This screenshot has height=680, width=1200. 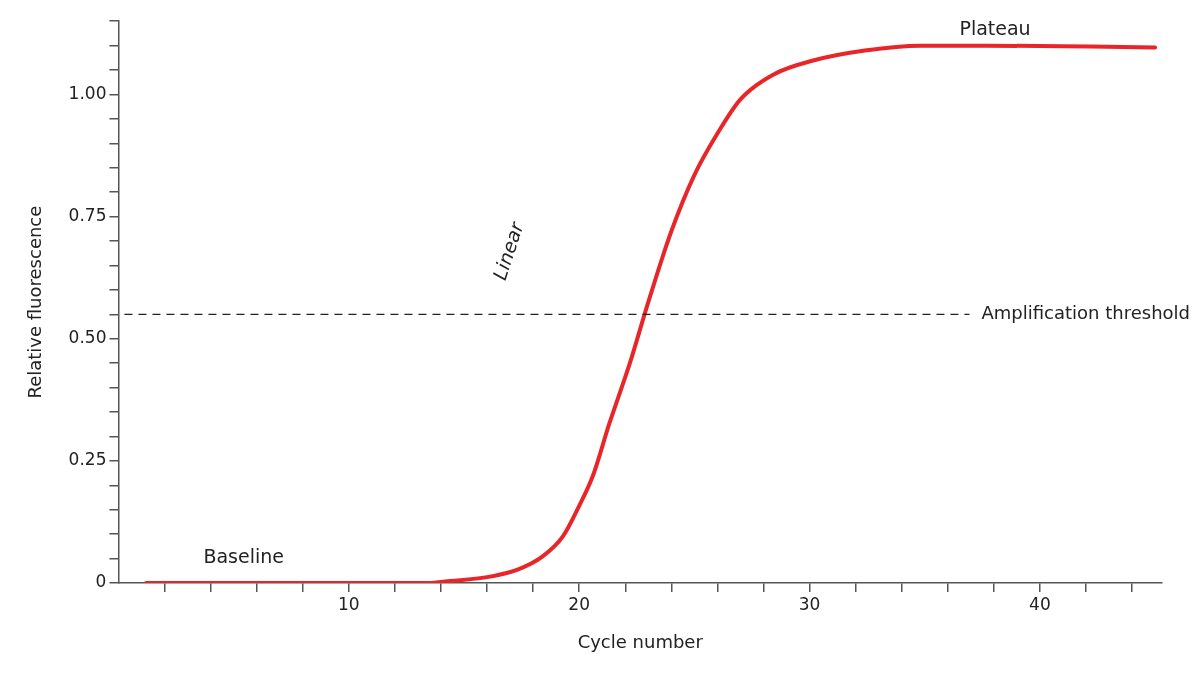 I want to click on annotation: Linear, so click(x=508, y=250).